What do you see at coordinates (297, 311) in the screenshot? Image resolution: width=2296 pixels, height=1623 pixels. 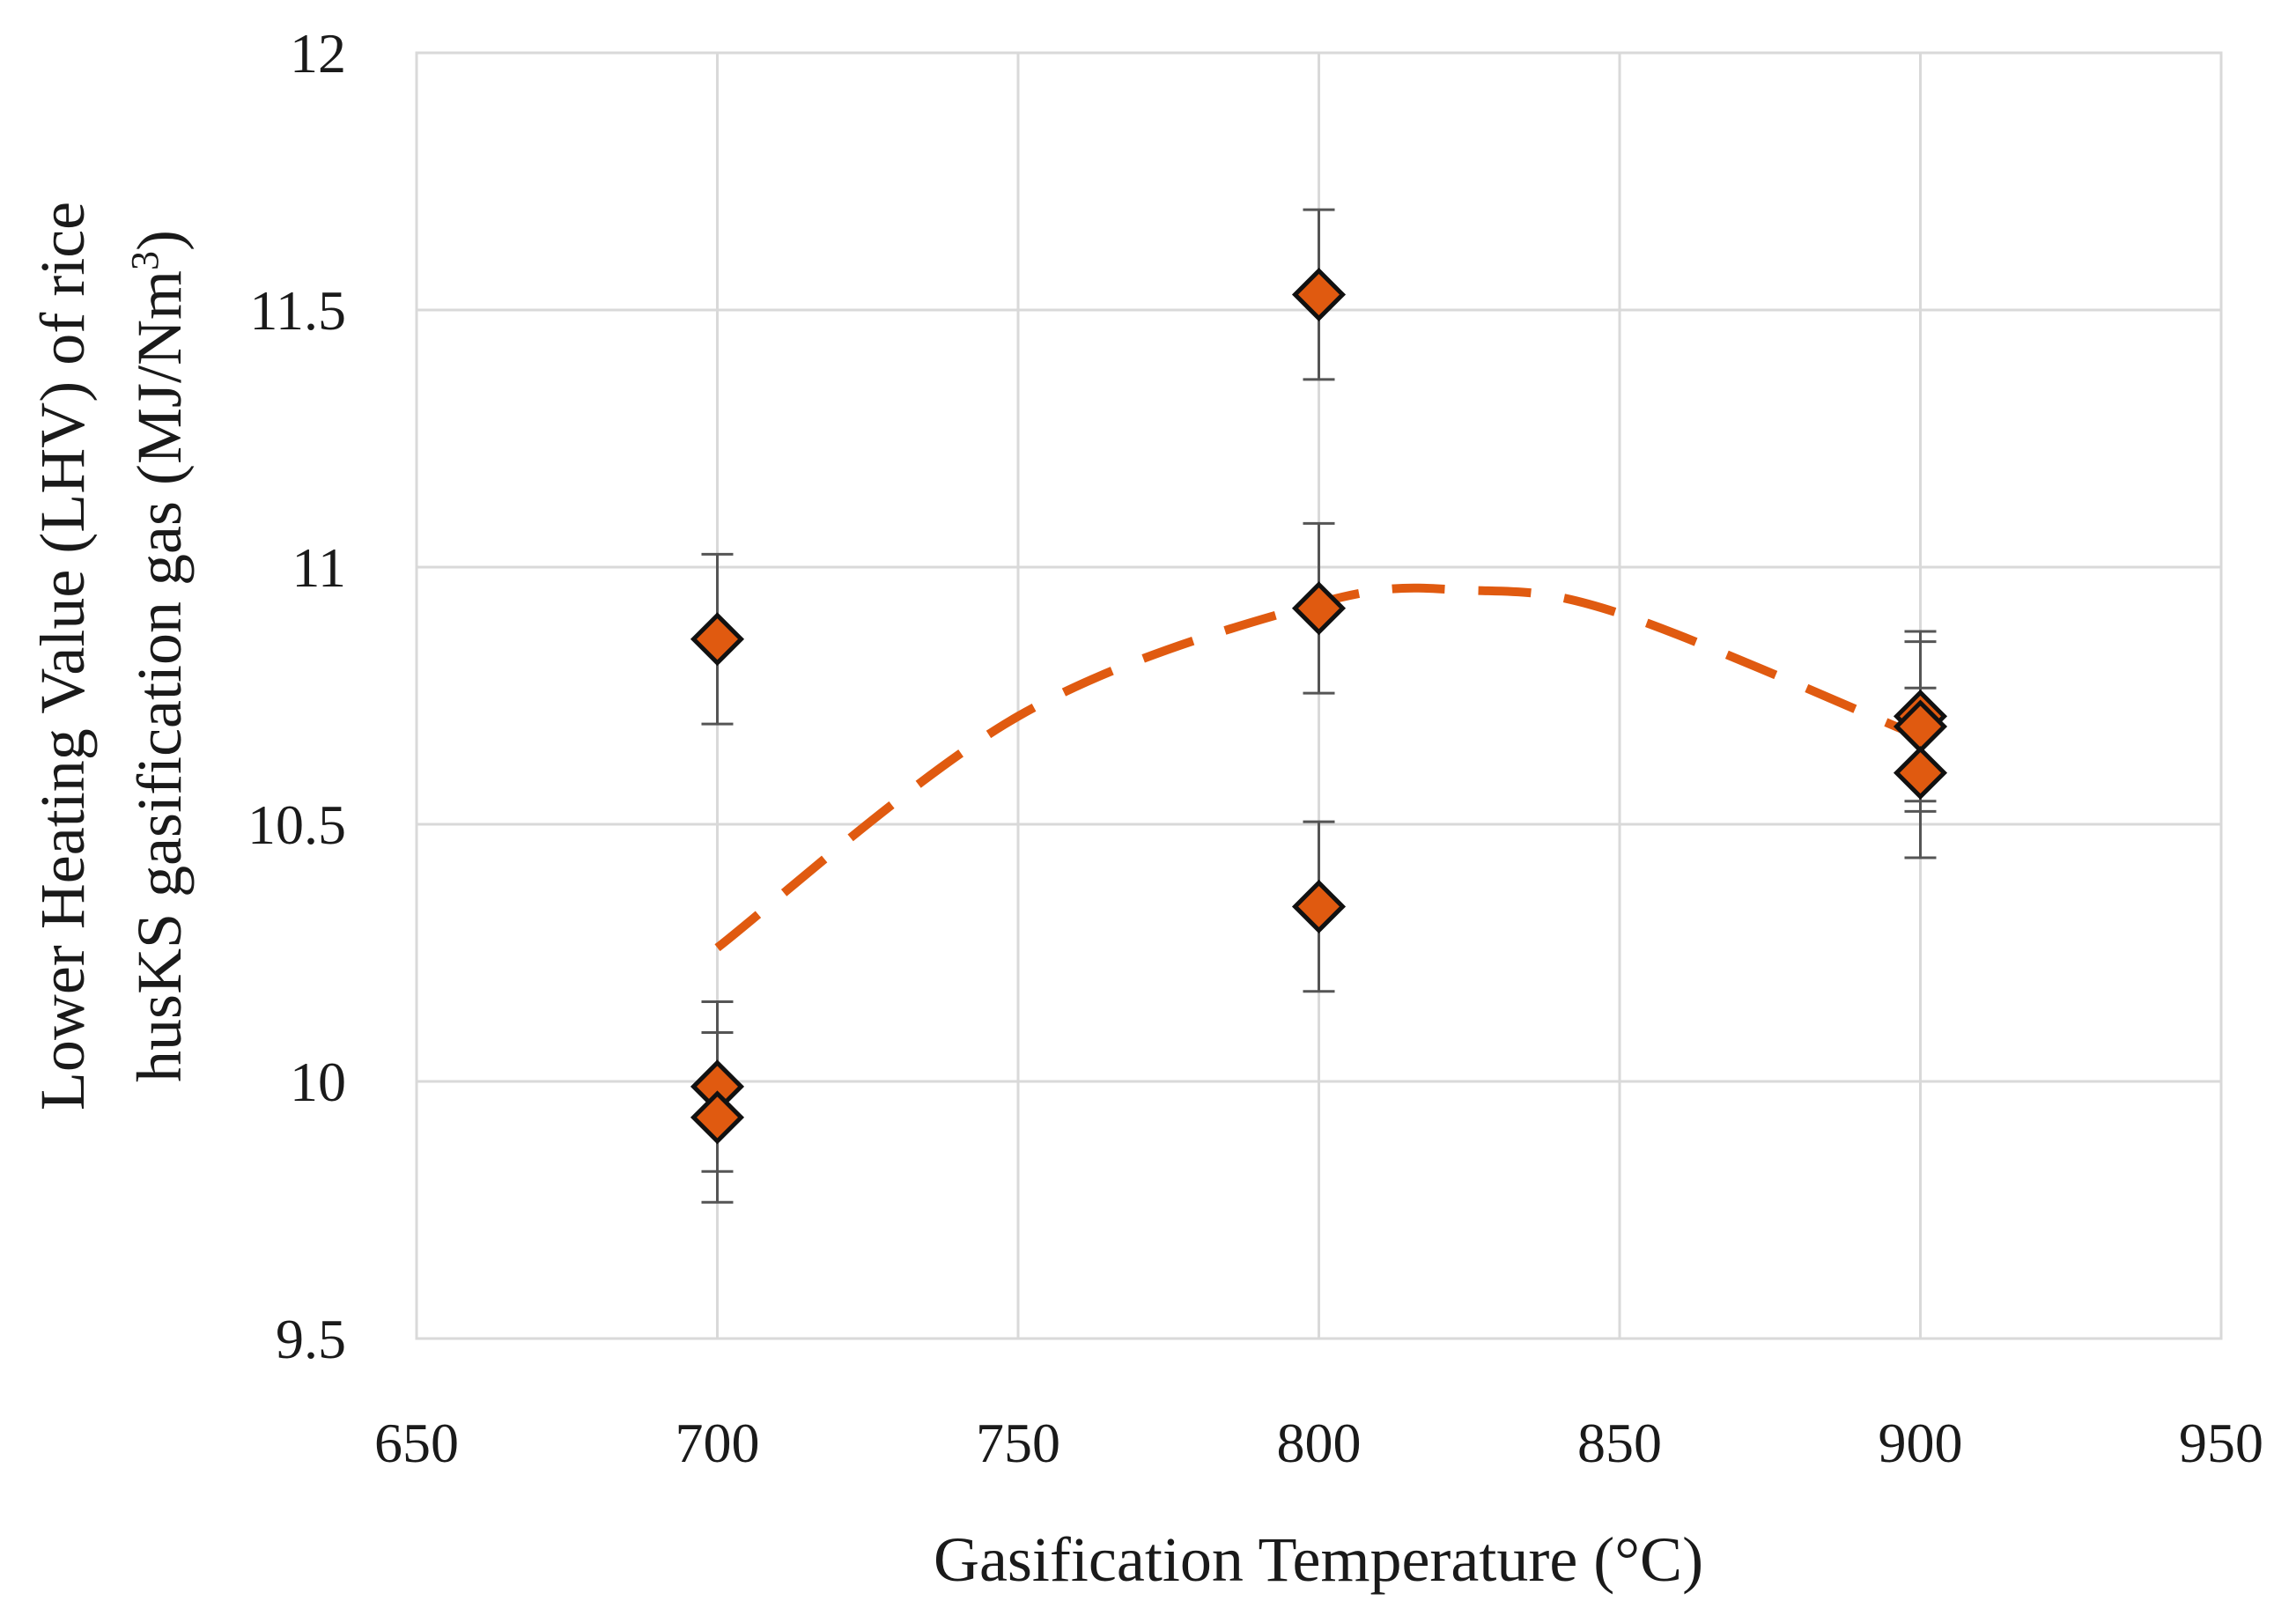 I see `y-tick-label: 11.5` at bounding box center [297, 311].